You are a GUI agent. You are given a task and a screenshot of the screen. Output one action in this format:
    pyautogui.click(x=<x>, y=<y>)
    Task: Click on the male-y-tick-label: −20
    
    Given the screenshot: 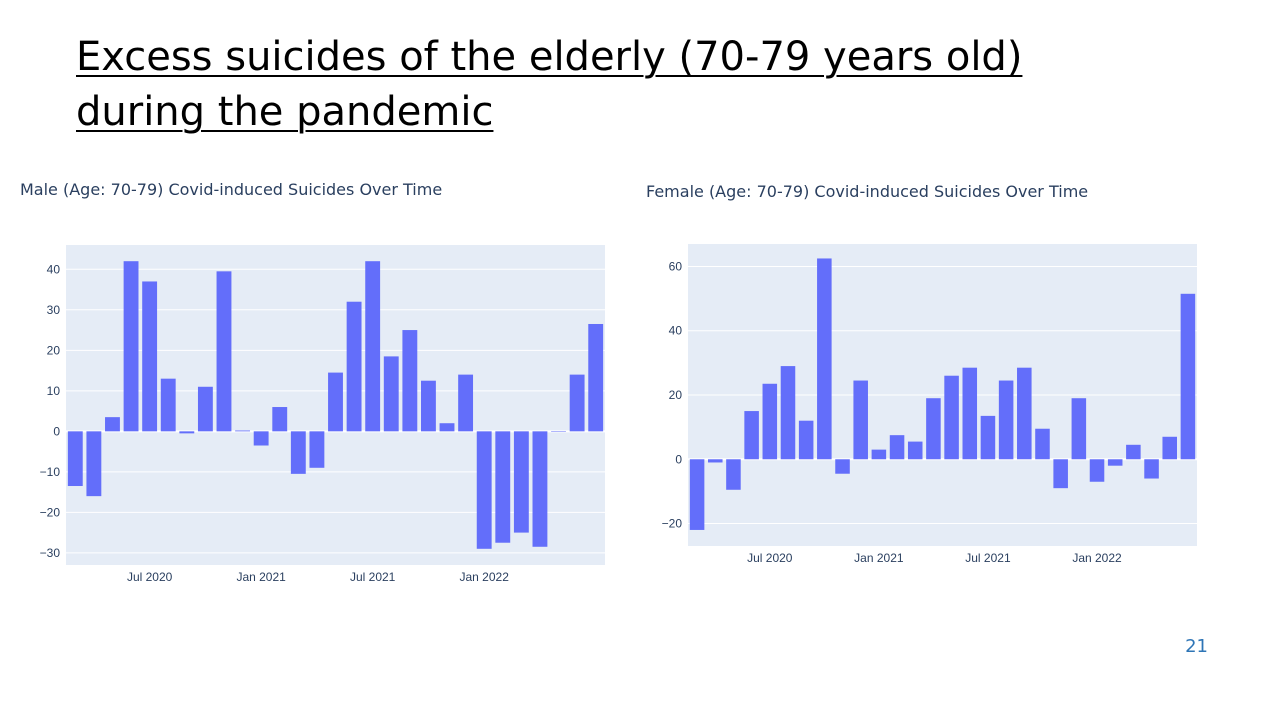 What is the action you would take?
    pyautogui.click(x=50, y=512)
    